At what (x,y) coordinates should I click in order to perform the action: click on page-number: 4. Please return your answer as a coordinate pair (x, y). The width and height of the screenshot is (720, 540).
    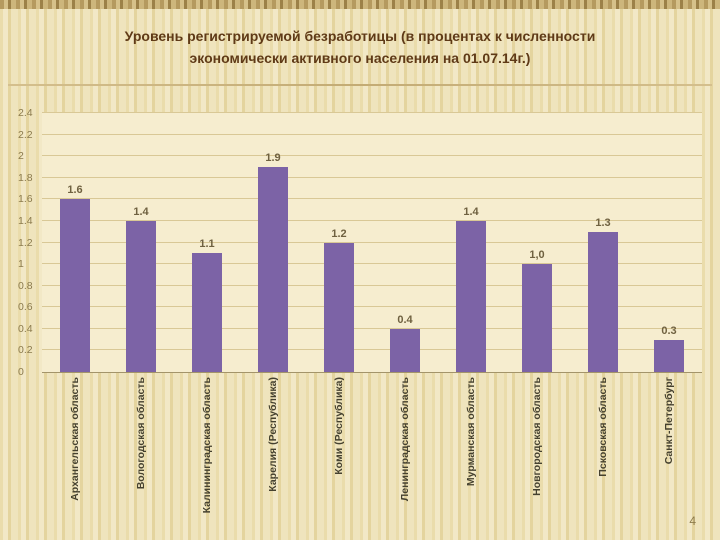
    Looking at the image, I should click on (692, 521).